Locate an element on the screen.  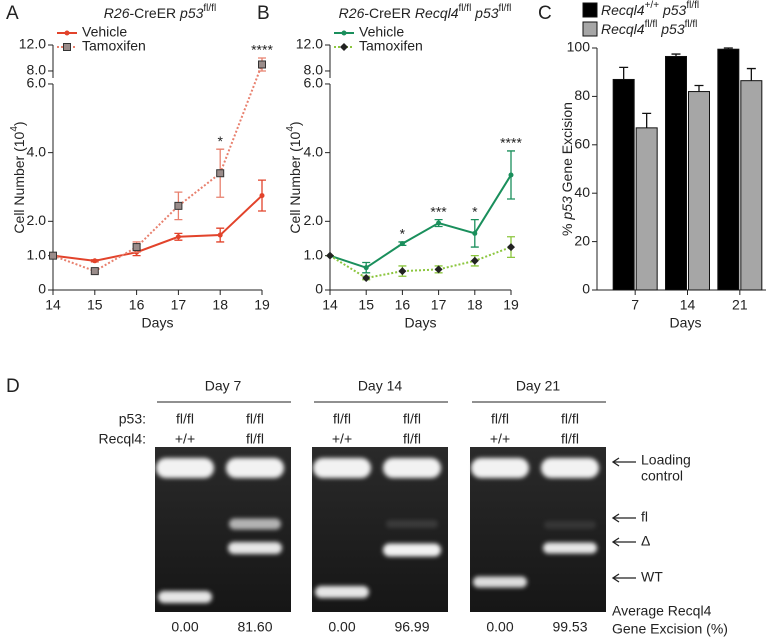
day-label: Day 21 is located at coordinates (538, 386).